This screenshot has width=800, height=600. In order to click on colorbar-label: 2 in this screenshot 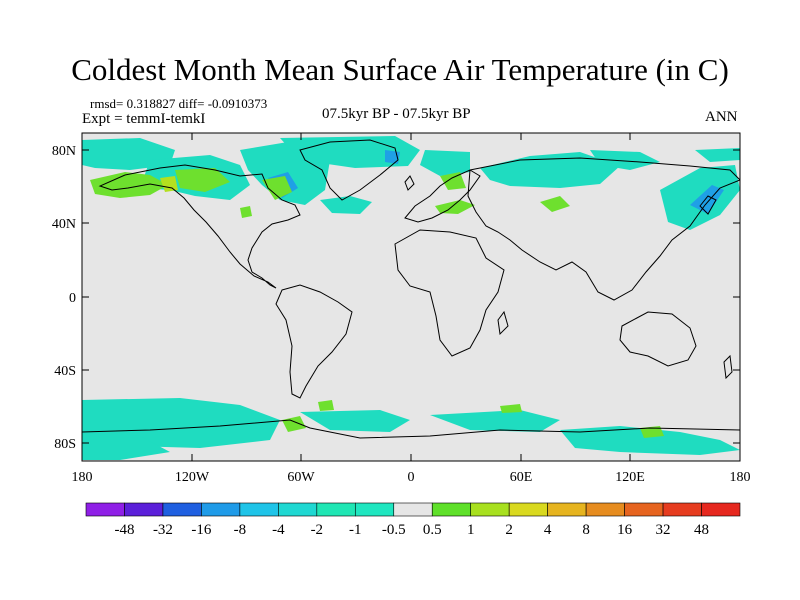, I will do `click(509, 530)`.